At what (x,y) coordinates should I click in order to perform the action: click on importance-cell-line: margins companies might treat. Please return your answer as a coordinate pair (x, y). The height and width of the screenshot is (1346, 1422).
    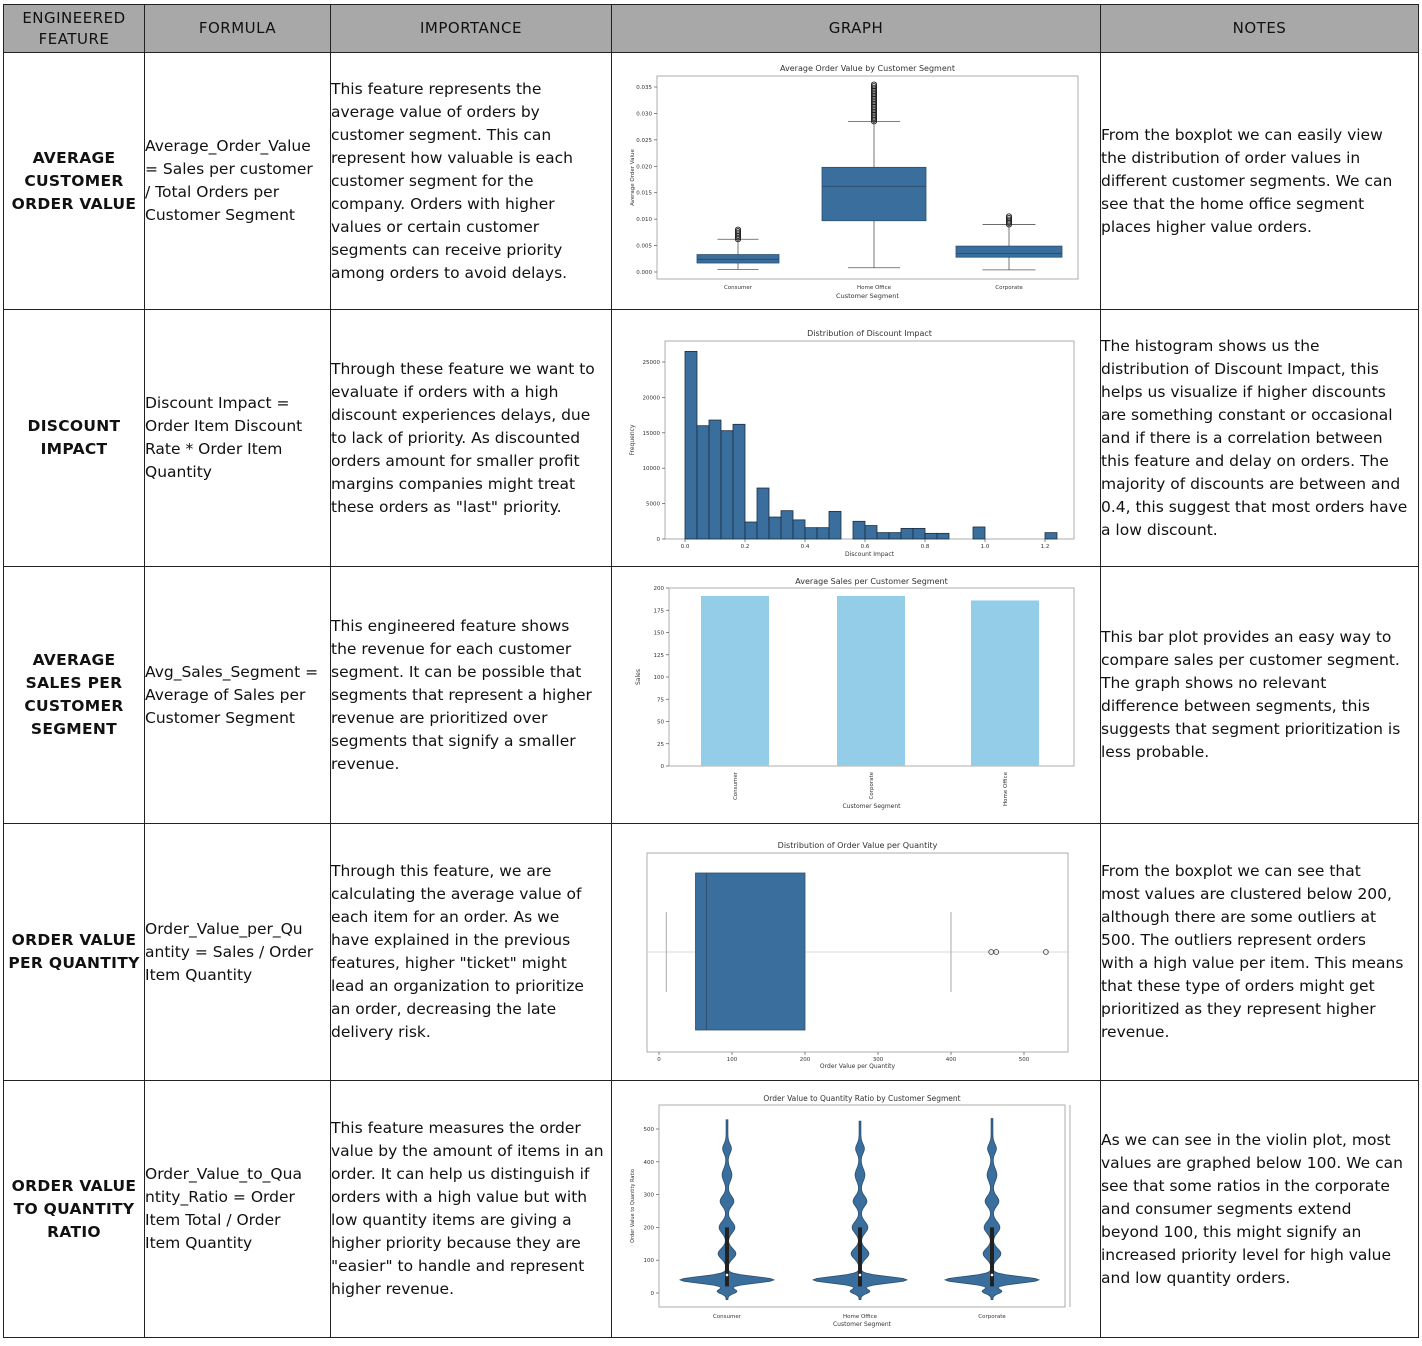
    Looking at the image, I should click on (453, 483).